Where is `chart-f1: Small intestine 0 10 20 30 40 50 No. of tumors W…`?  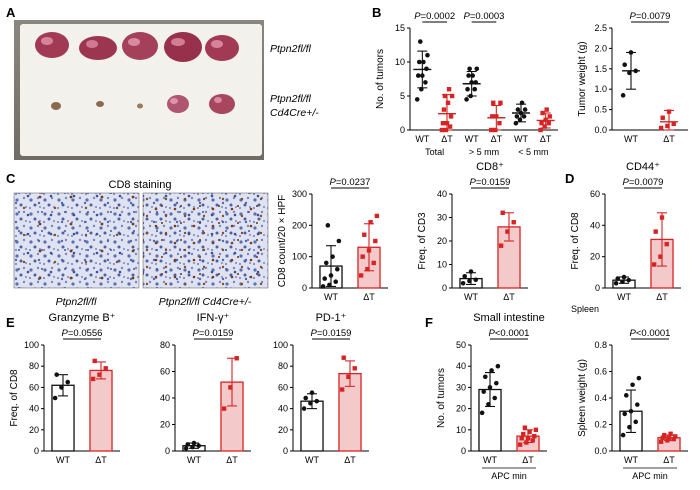 chart-f1: Small intestine 0 10 20 30 40 50 No. of tumors W… is located at coordinates (491, 396).